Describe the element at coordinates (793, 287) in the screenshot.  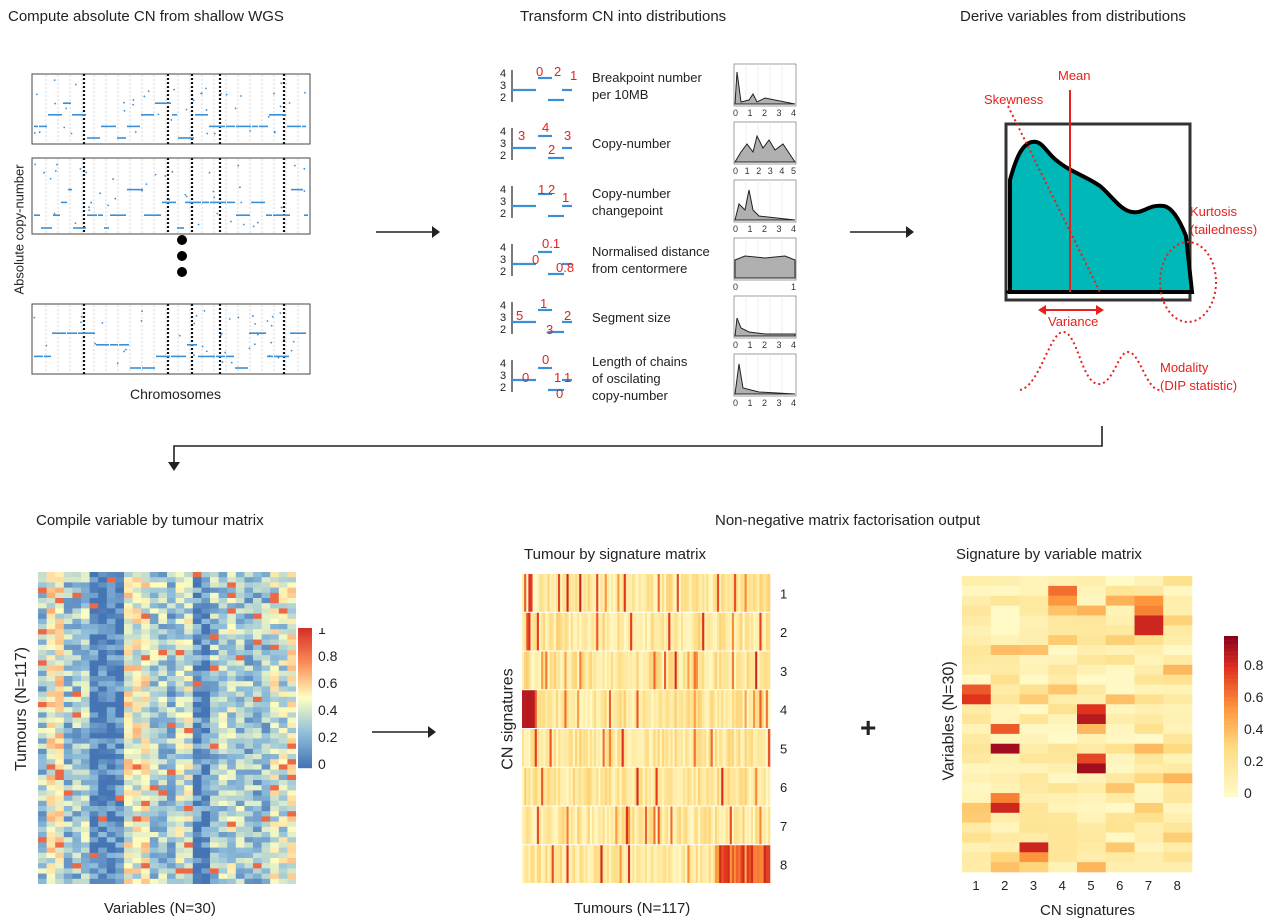
I see `feature-xtick: 1` at that location.